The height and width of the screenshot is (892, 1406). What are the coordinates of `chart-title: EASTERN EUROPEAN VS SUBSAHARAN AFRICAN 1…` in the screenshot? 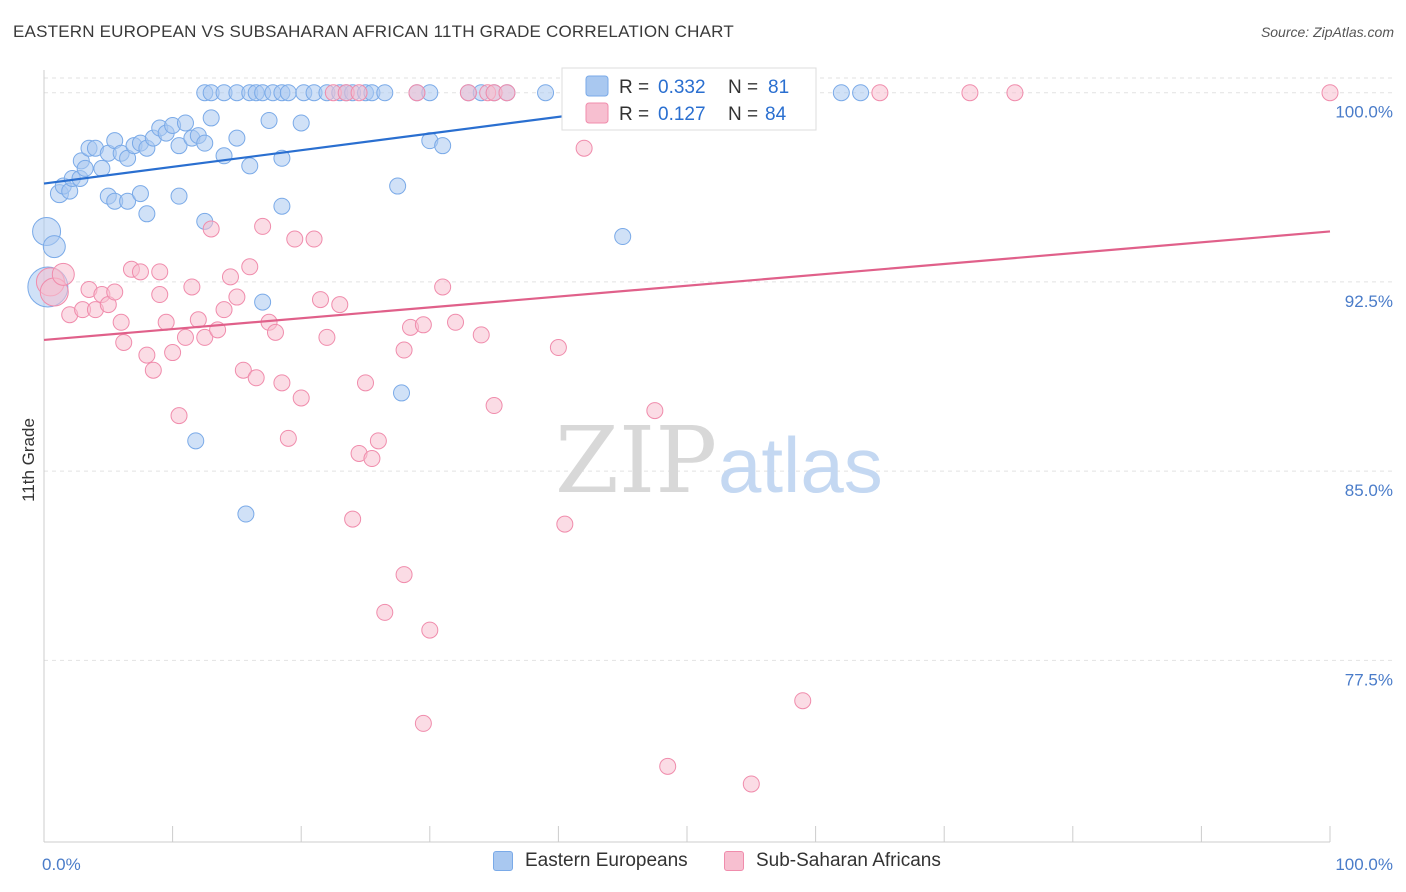 It's located at (373, 31).